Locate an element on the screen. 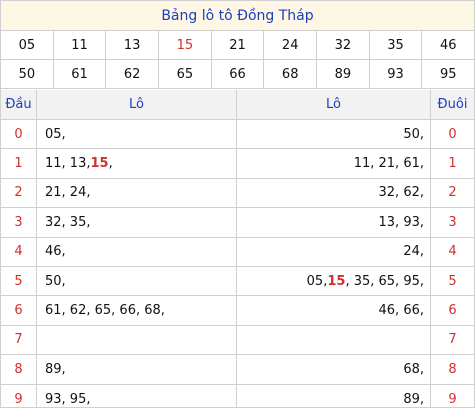  numbers-row-2: 50 61 62 65 66 68 89 93 95 is located at coordinates (237, 74).